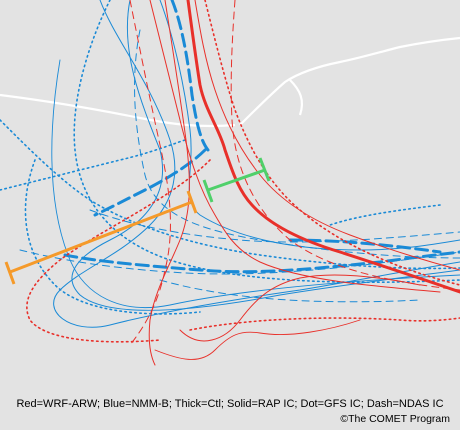  What do you see at coordinates (190, 76) in the screenshot?
I see `nmm-b-control-track-north` at bounding box center [190, 76].